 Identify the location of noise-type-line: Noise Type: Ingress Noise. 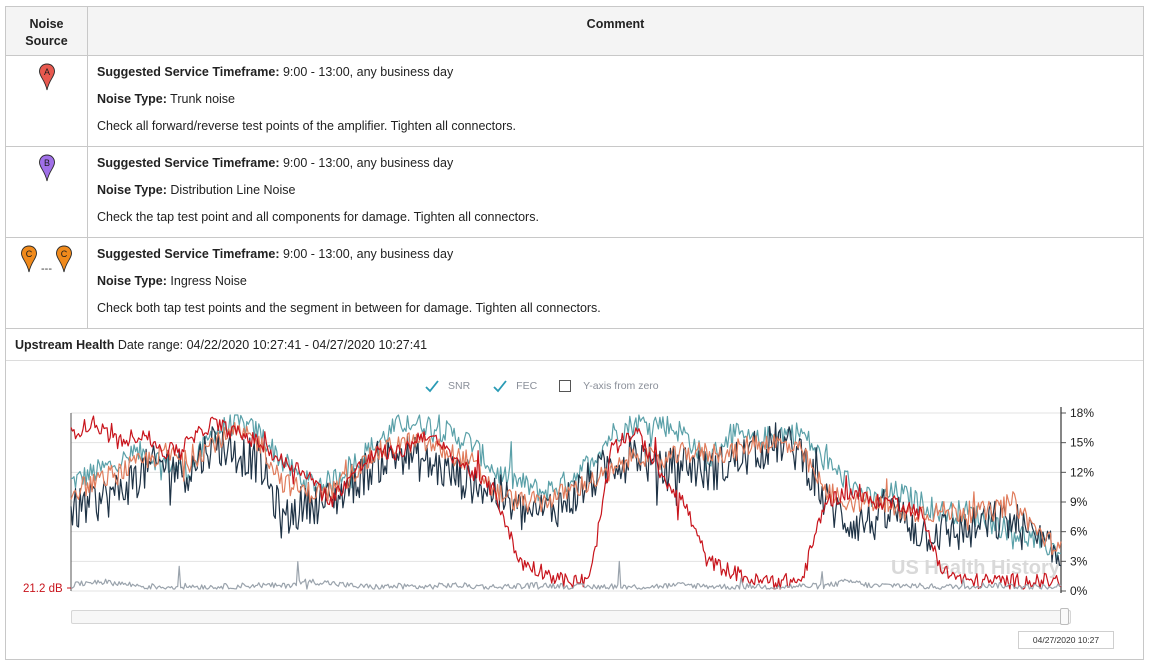
(620, 287).